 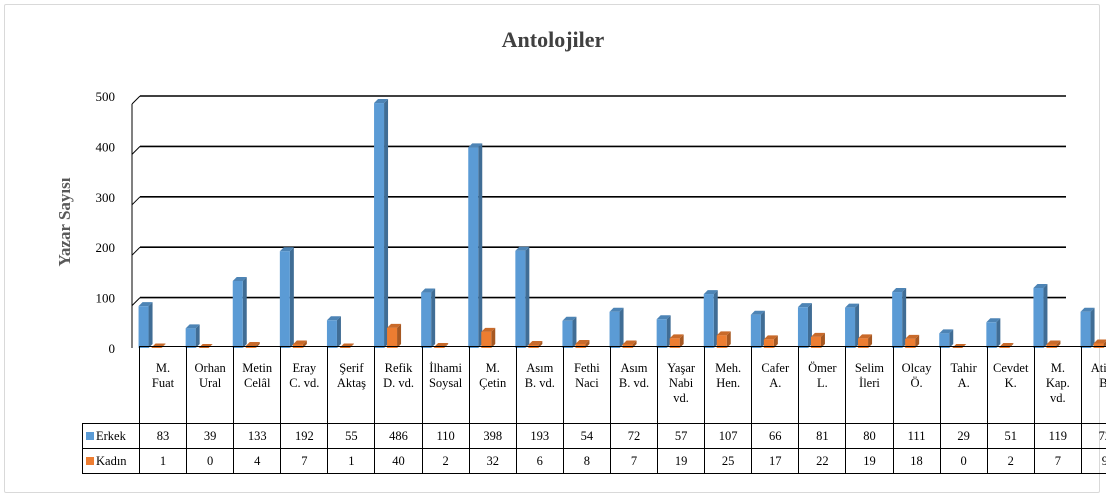 What do you see at coordinates (775, 461) in the screenshot?
I see `data-label: 17` at bounding box center [775, 461].